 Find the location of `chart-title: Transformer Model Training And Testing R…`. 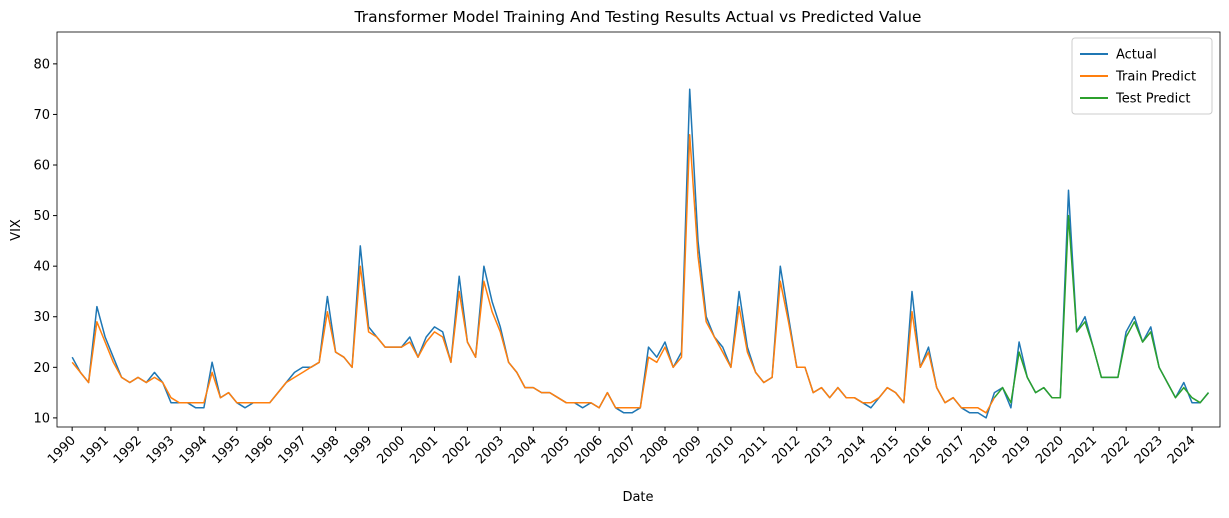

chart-title: Transformer Model Training And Testing R… is located at coordinates (638, 17).